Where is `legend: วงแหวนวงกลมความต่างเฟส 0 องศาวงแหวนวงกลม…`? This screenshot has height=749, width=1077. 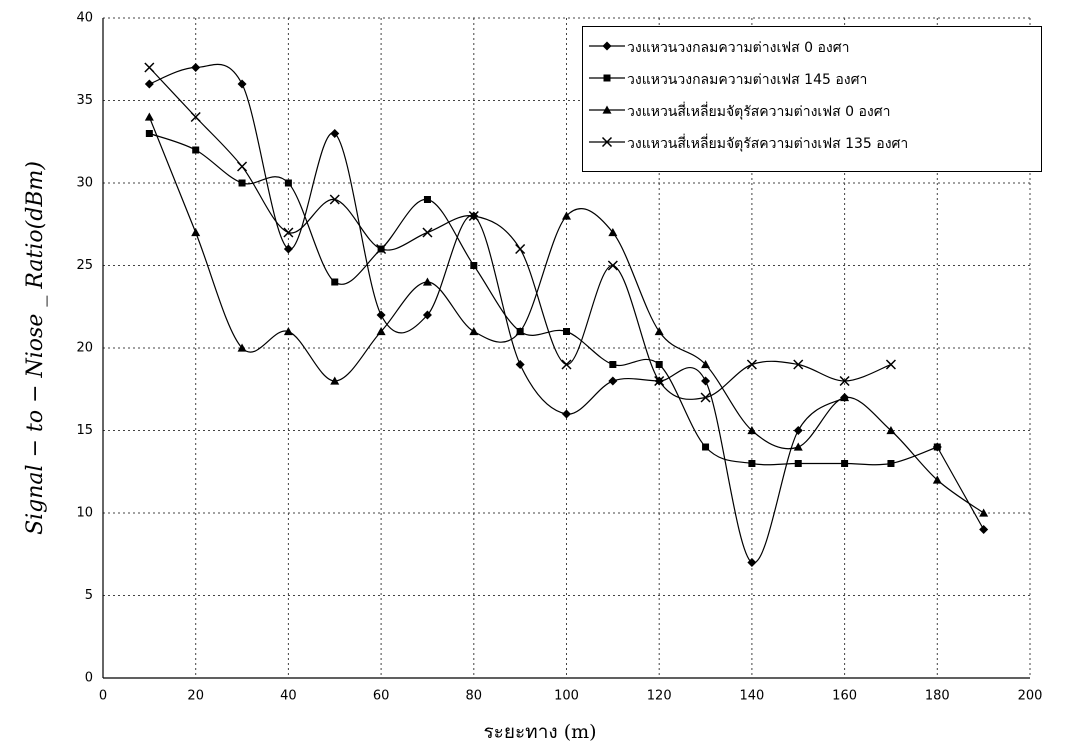 legend: วงแหวนวงกลมความต่างเฟส 0 องศาวงแหวนวงกลม… is located at coordinates (812, 99).